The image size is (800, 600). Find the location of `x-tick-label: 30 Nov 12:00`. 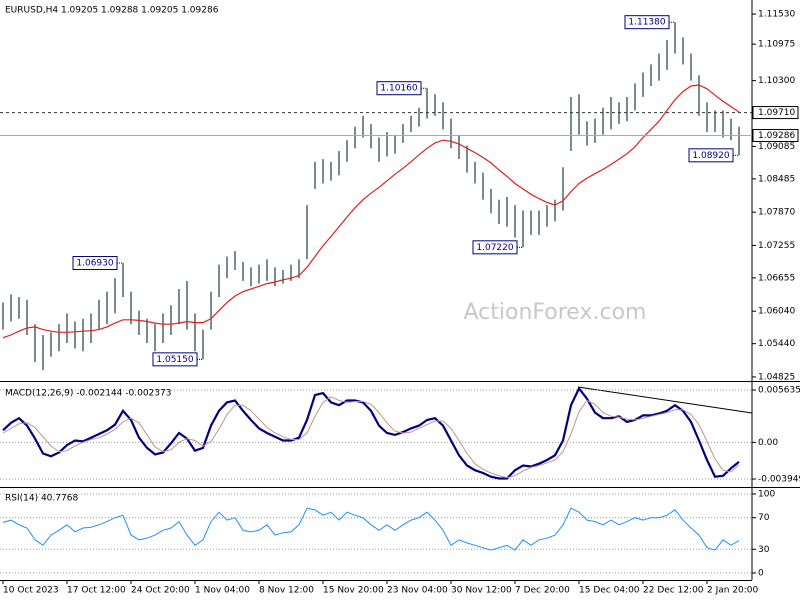

x-tick-label: 30 Nov 12:00 is located at coordinates (481, 591).